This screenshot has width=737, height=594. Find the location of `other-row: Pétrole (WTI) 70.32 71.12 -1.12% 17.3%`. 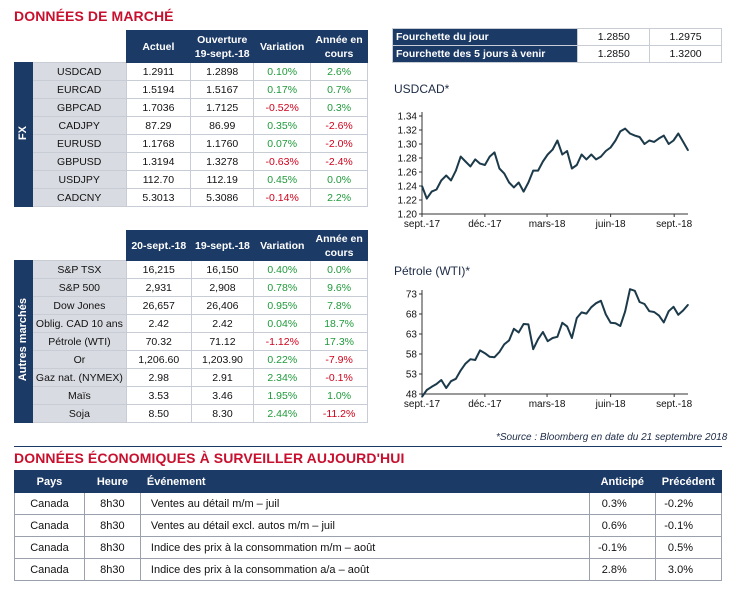

other-row: Pétrole (WTI) 70.32 71.12 -1.12% 17.3% is located at coordinates (191, 341).